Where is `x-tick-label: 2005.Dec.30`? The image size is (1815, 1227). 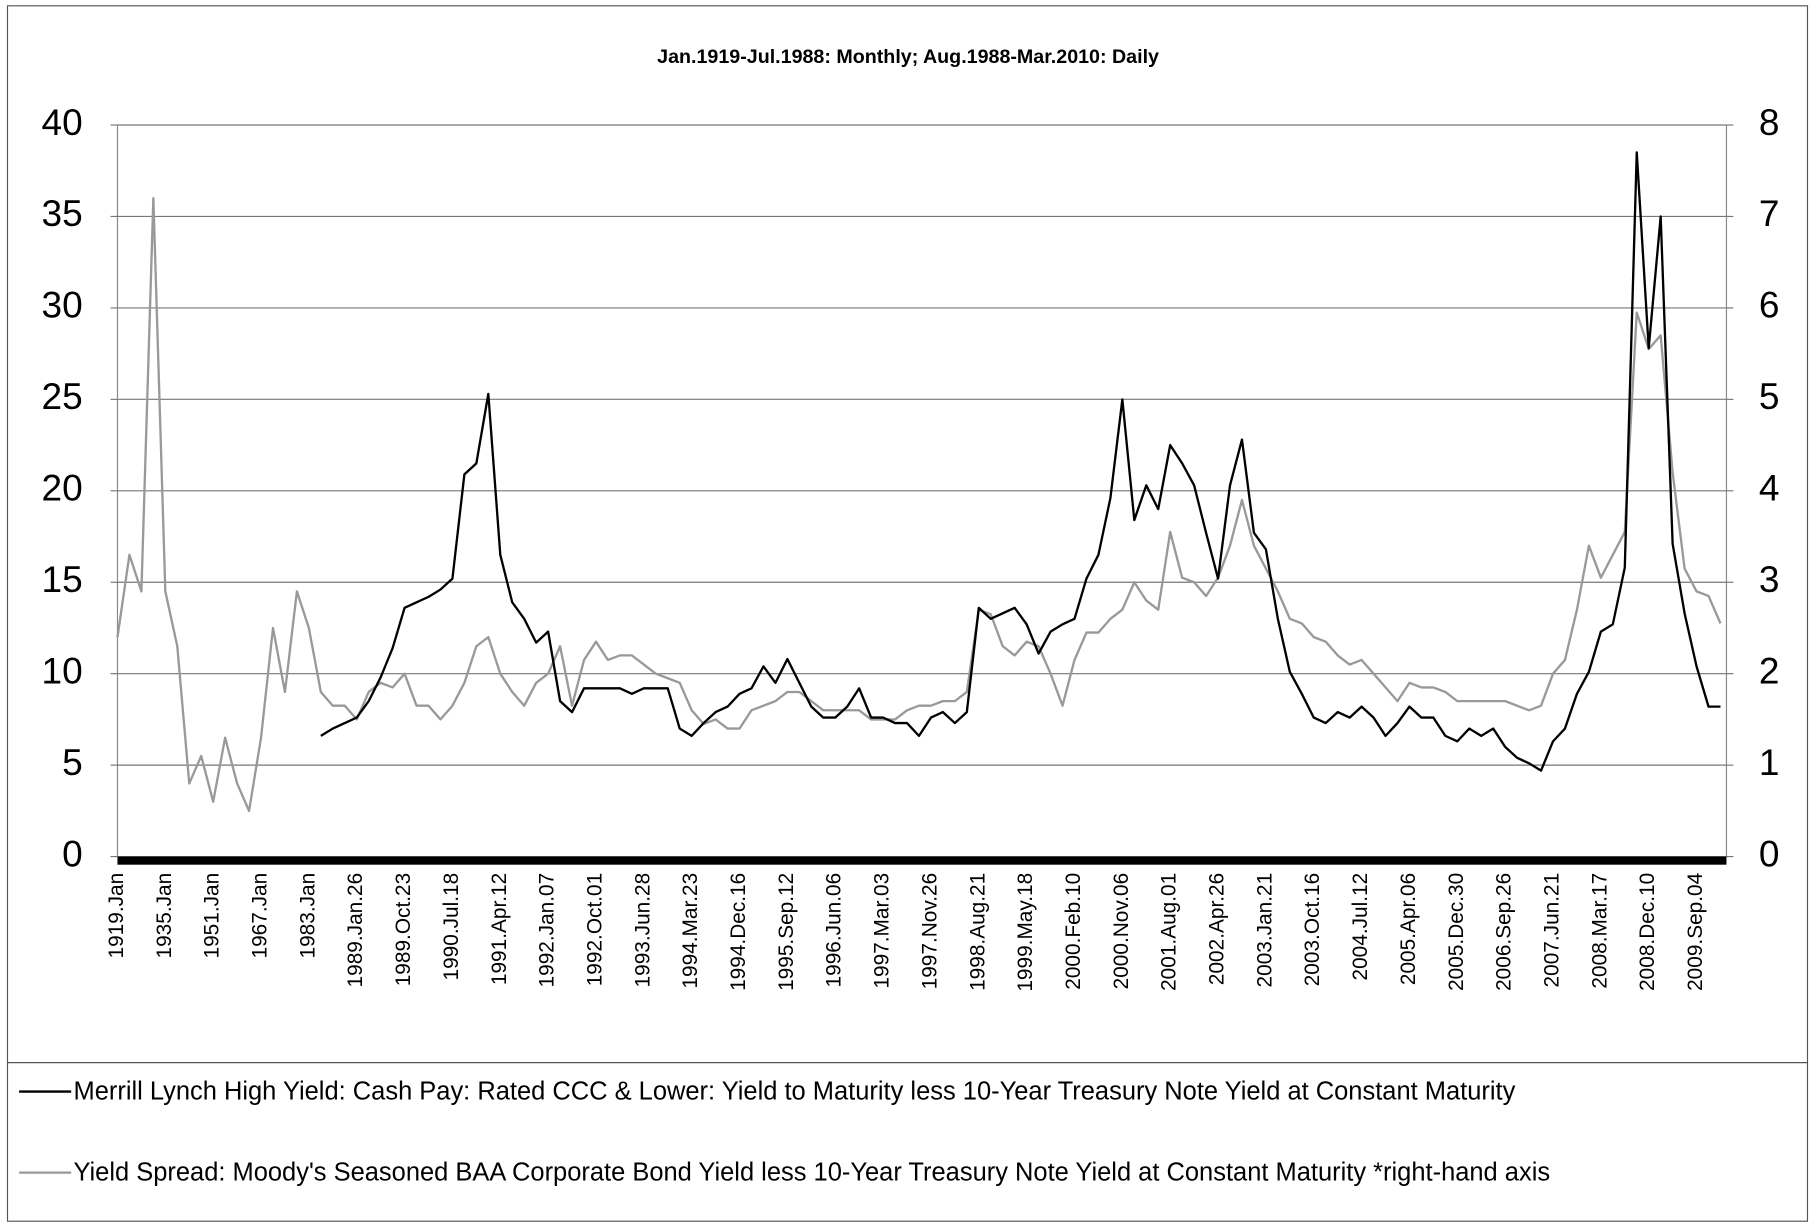 x-tick-label: 2005.Dec.30 is located at coordinates (1456, 932).